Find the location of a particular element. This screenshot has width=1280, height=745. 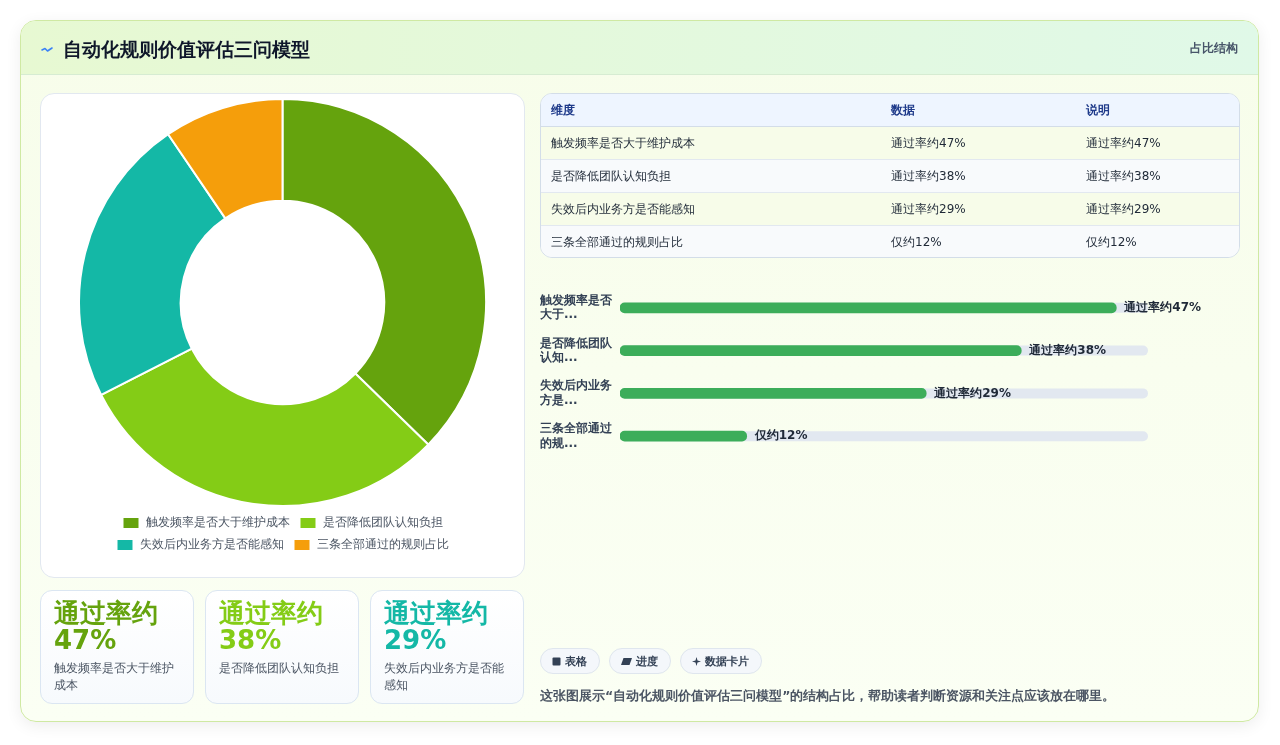

data-label: 通过率约38% is located at coordinates (1067, 349).